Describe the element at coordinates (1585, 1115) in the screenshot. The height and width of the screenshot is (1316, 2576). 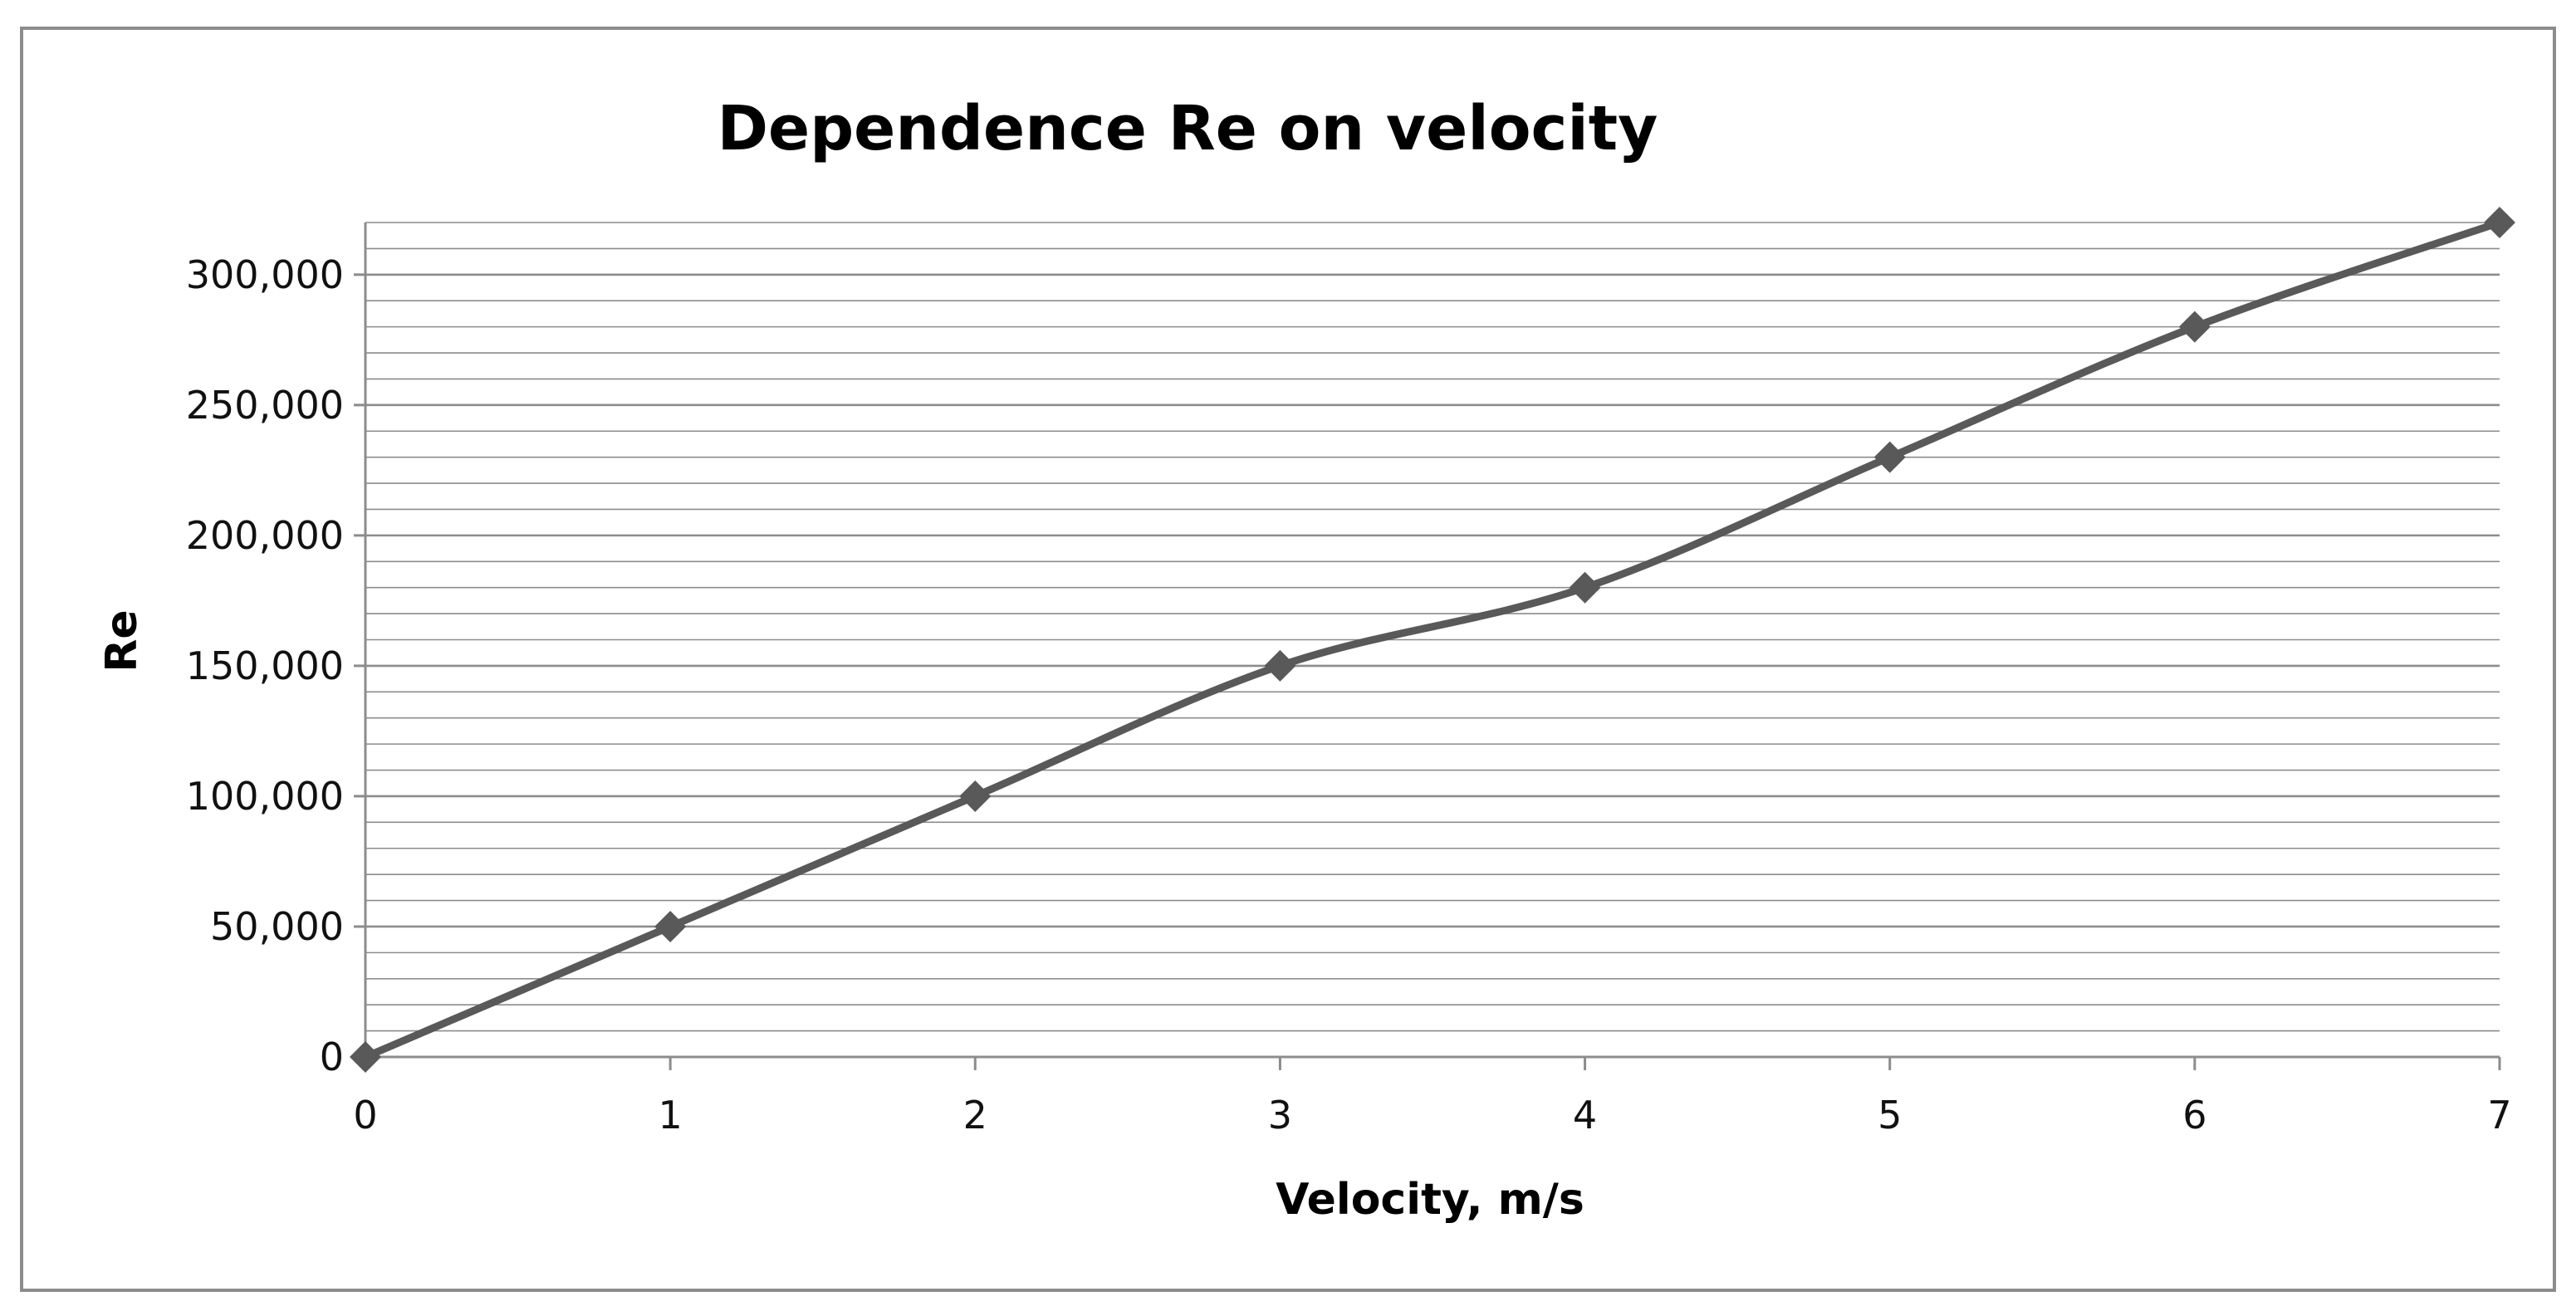
I see `x-tick-label: 4` at that location.